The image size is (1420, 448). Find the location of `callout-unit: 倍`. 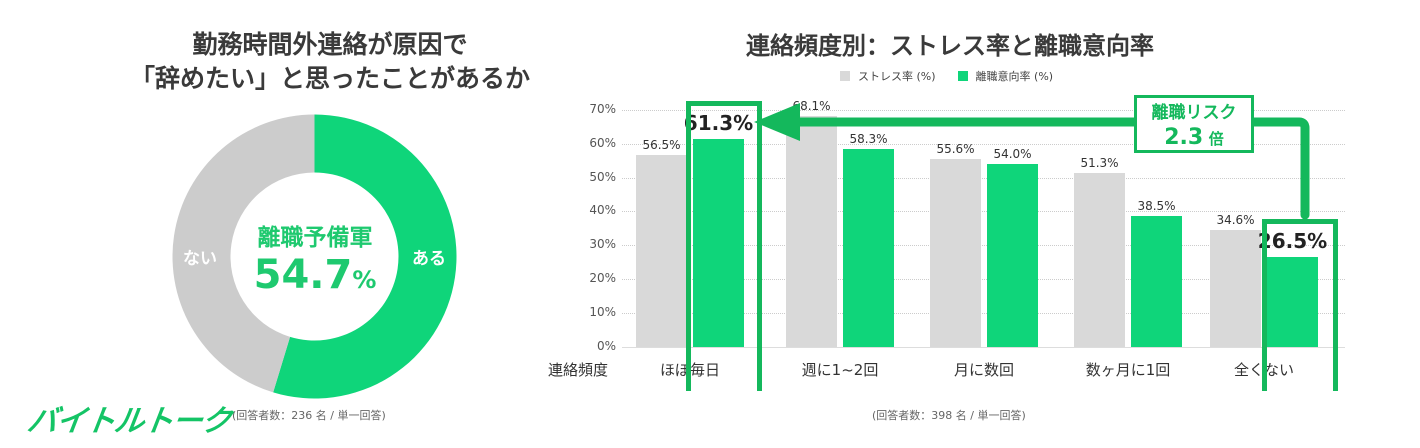

callout-unit: 倍 is located at coordinates (1216, 139).